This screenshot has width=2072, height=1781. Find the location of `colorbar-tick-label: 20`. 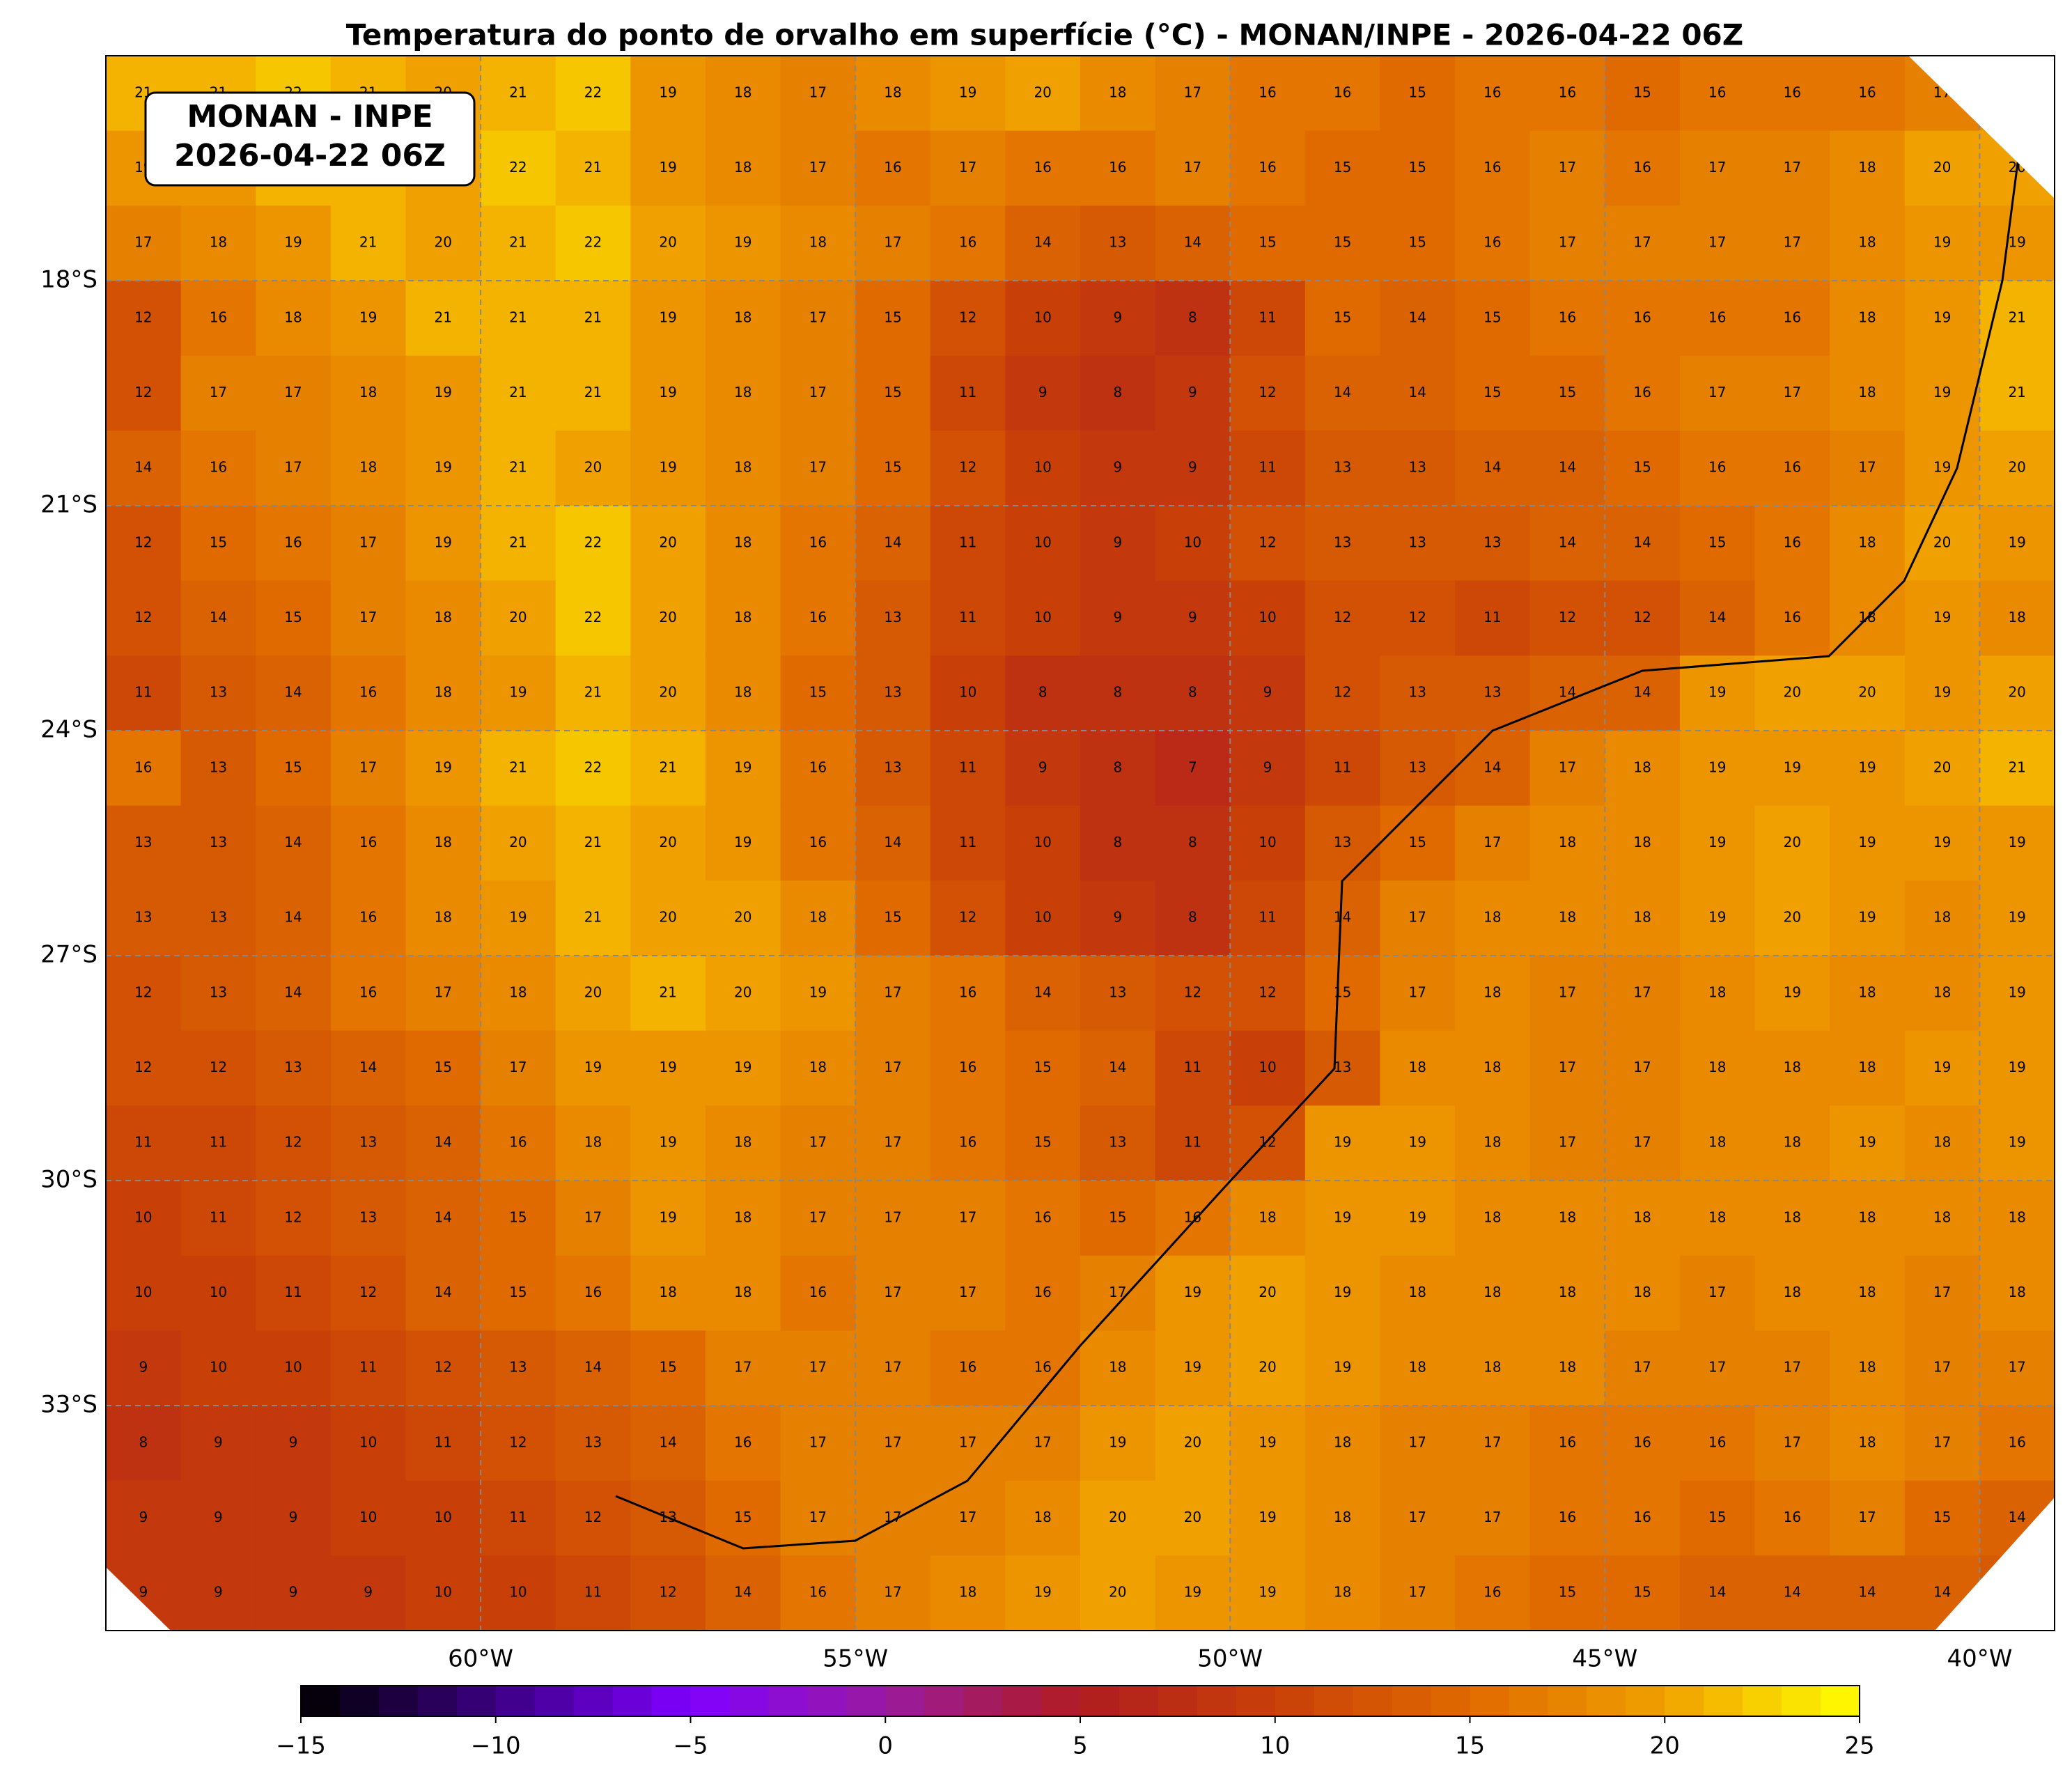

colorbar-tick-label: 20 is located at coordinates (1665, 1746).